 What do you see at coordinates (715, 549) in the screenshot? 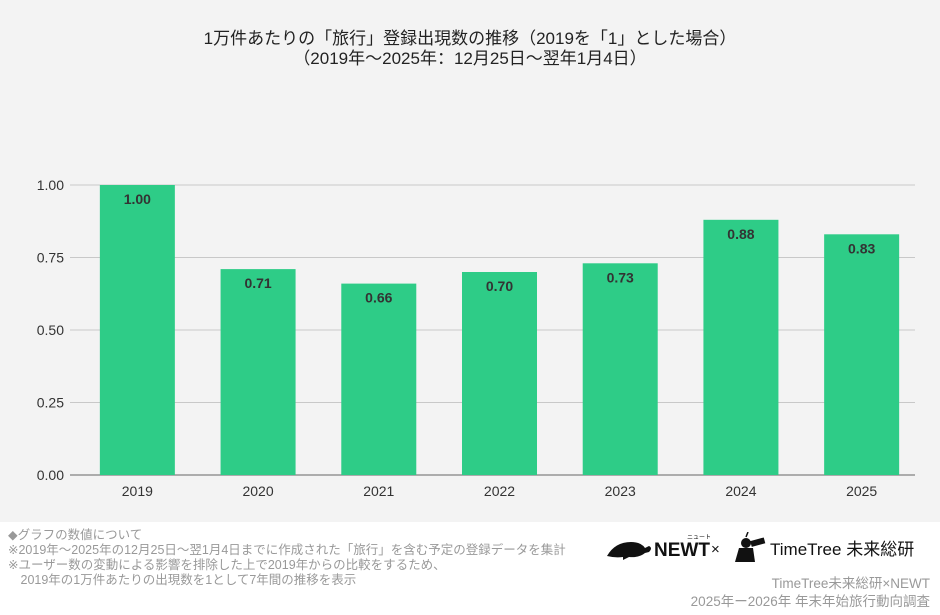
I see `times-symbol: ×` at bounding box center [715, 549].